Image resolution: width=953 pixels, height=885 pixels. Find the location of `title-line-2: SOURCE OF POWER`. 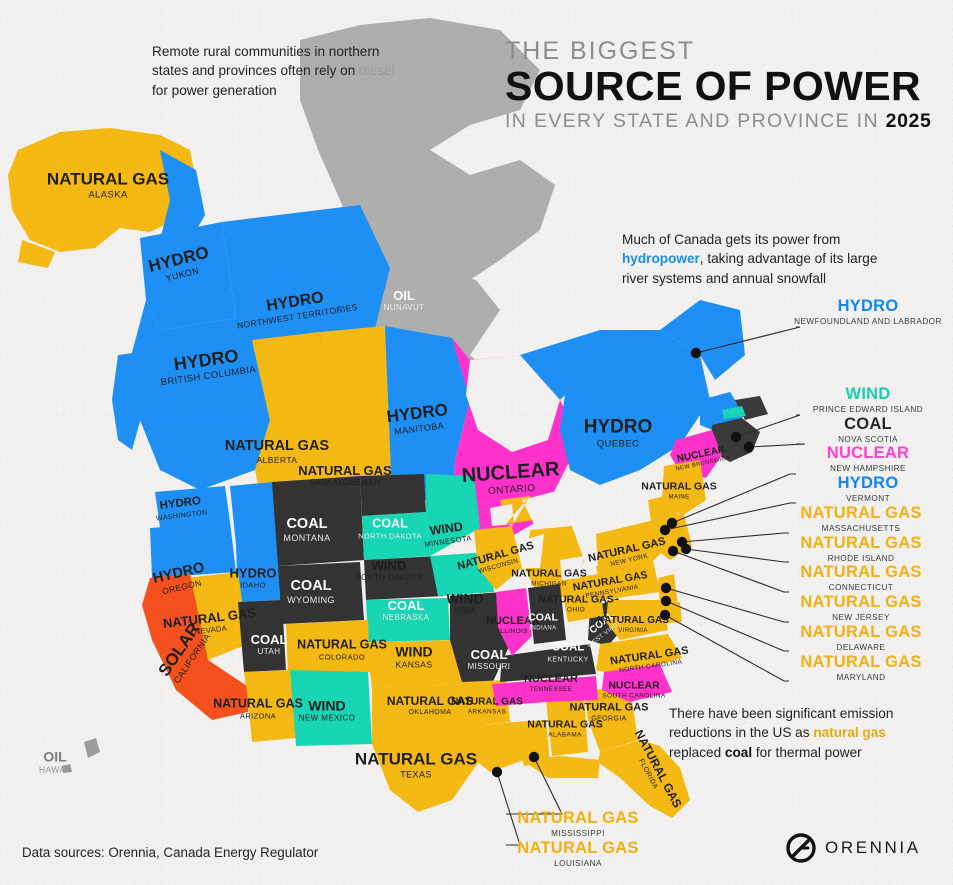

title-line-2: SOURCE OF POWER is located at coordinates (713, 86).